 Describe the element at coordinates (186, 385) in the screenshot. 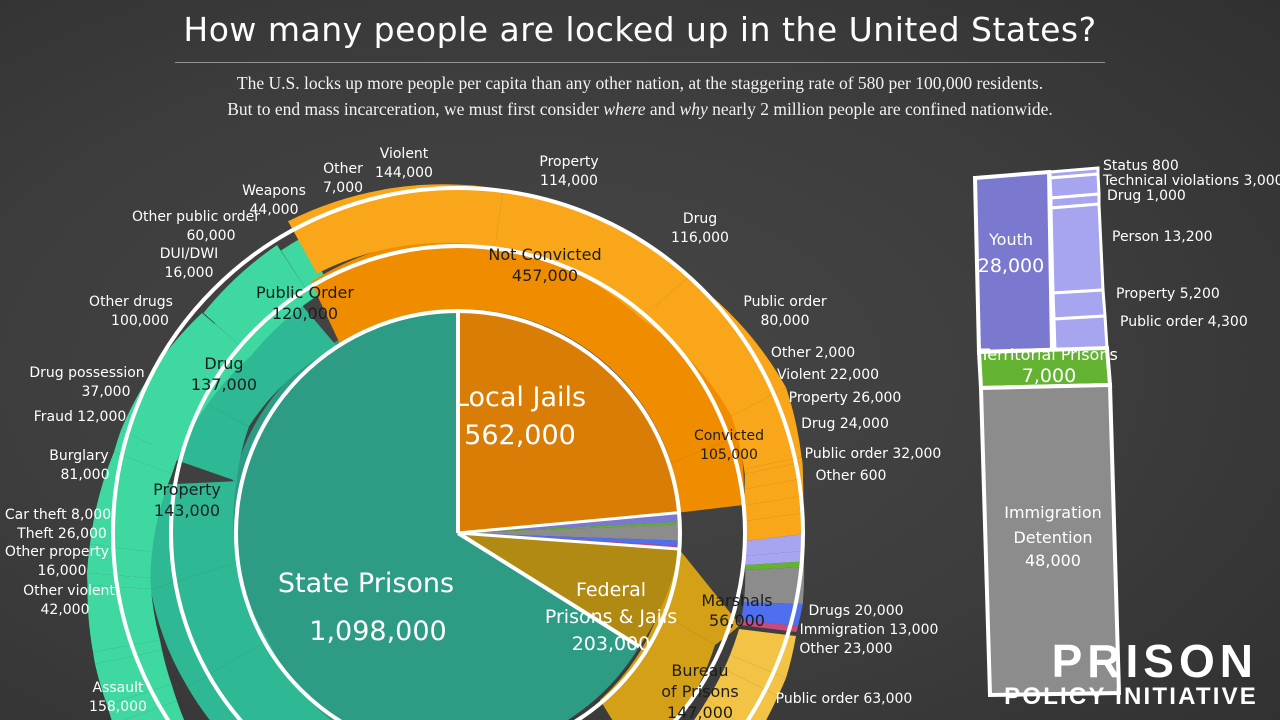

I see `ring3-other-public-order` at that location.